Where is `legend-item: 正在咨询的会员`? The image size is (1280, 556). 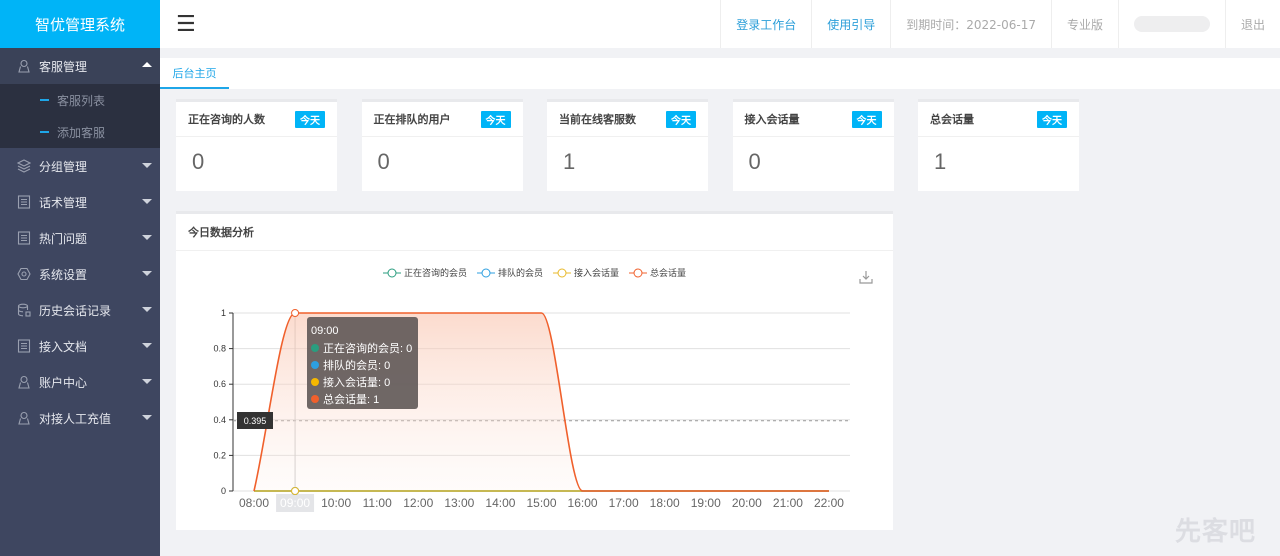 legend-item: 正在咨询的会员 is located at coordinates (424, 272).